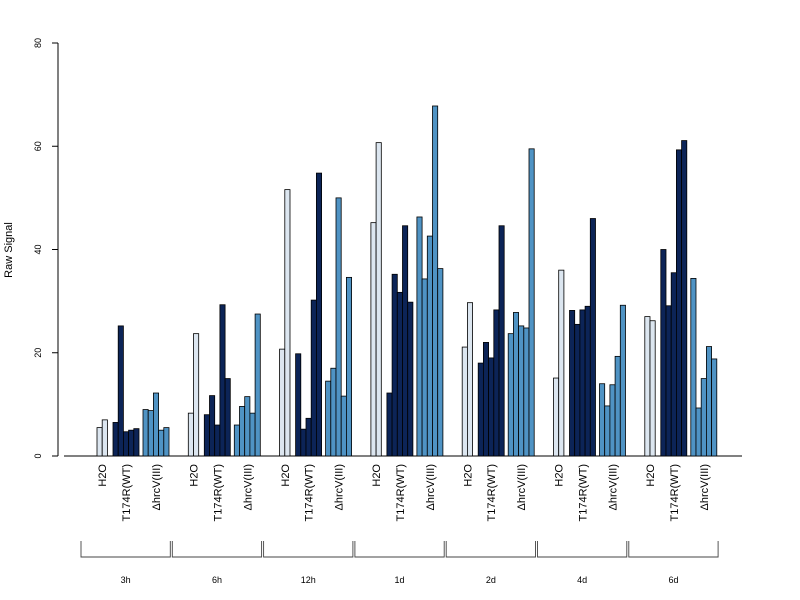  What do you see at coordinates (673, 580) in the screenshot?
I see `timepoint-label: 6d` at bounding box center [673, 580].